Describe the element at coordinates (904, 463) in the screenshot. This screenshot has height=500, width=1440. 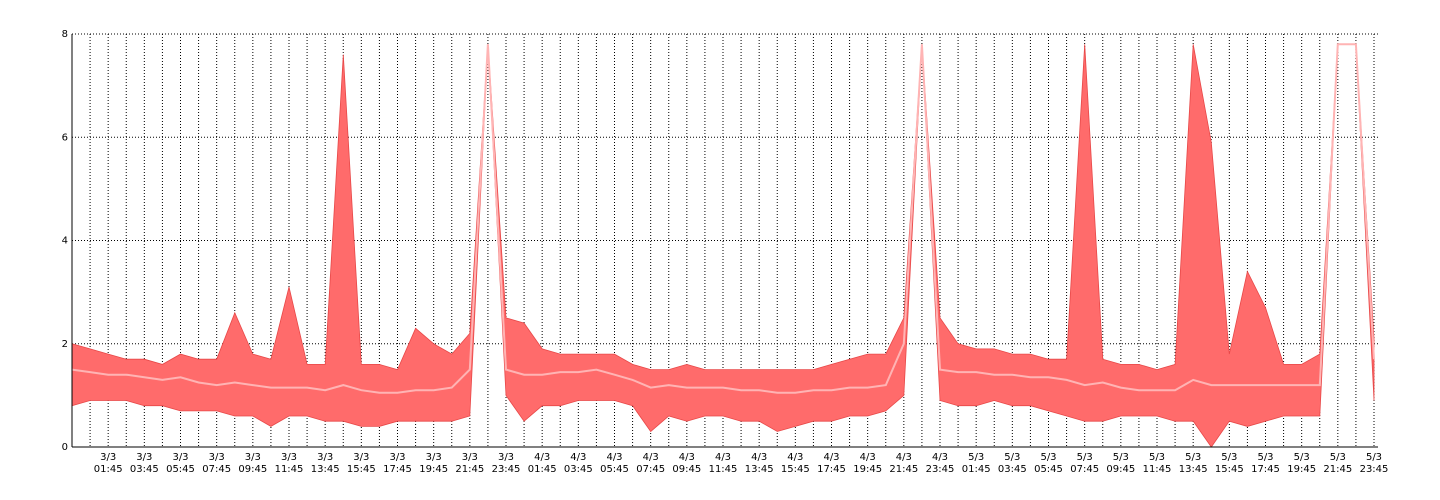
I see `x-tick-label: 4/3 21:45` at that location.